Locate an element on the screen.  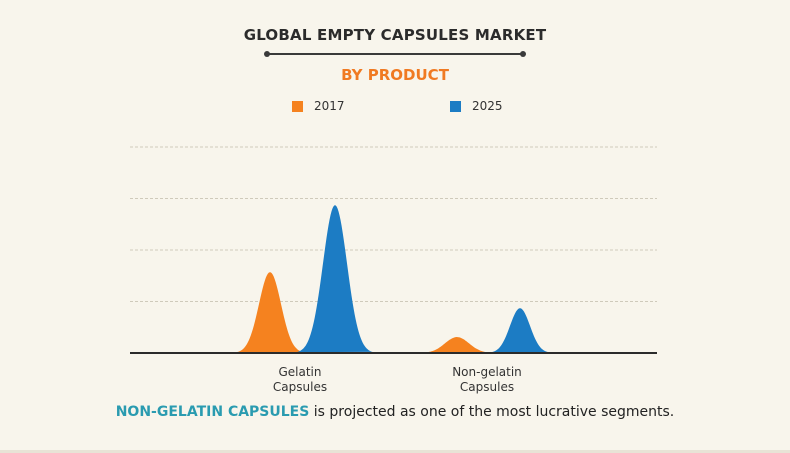
legend-swatch-2025 is located at coordinates (455, 106).